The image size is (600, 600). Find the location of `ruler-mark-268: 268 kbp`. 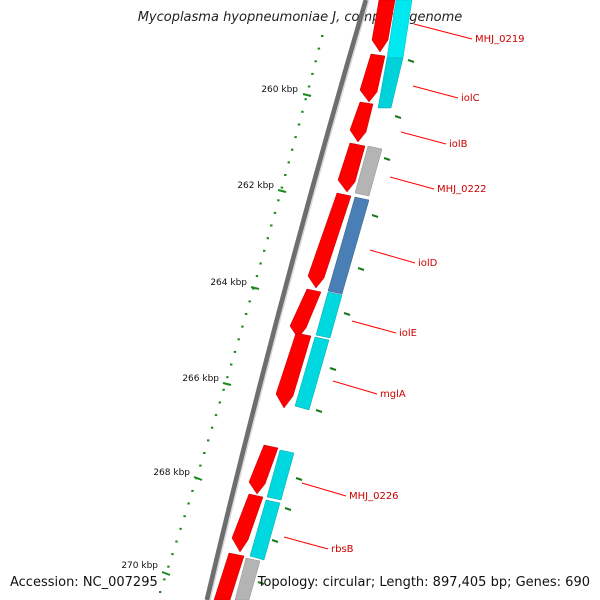

ruler-mark-268: 268 kbp is located at coordinates (178, 474).